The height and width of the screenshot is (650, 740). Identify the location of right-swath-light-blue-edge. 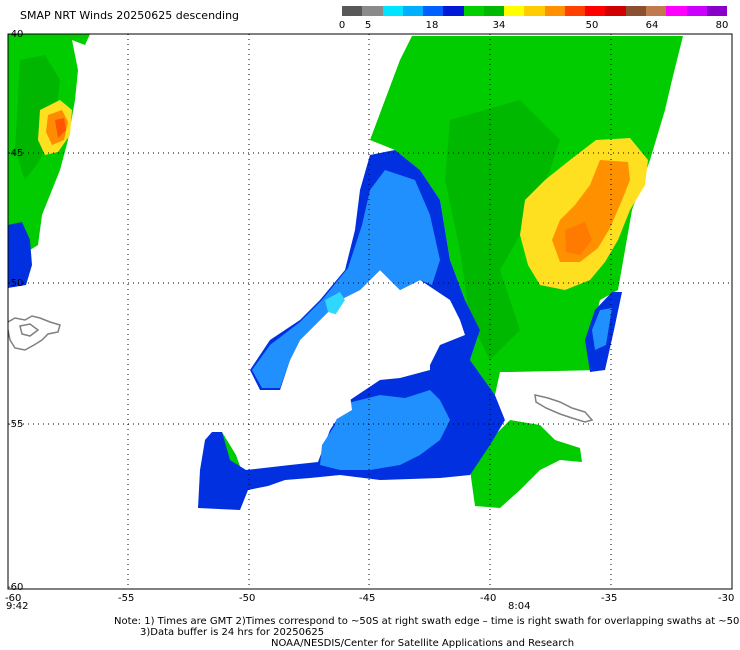
(602, 329).